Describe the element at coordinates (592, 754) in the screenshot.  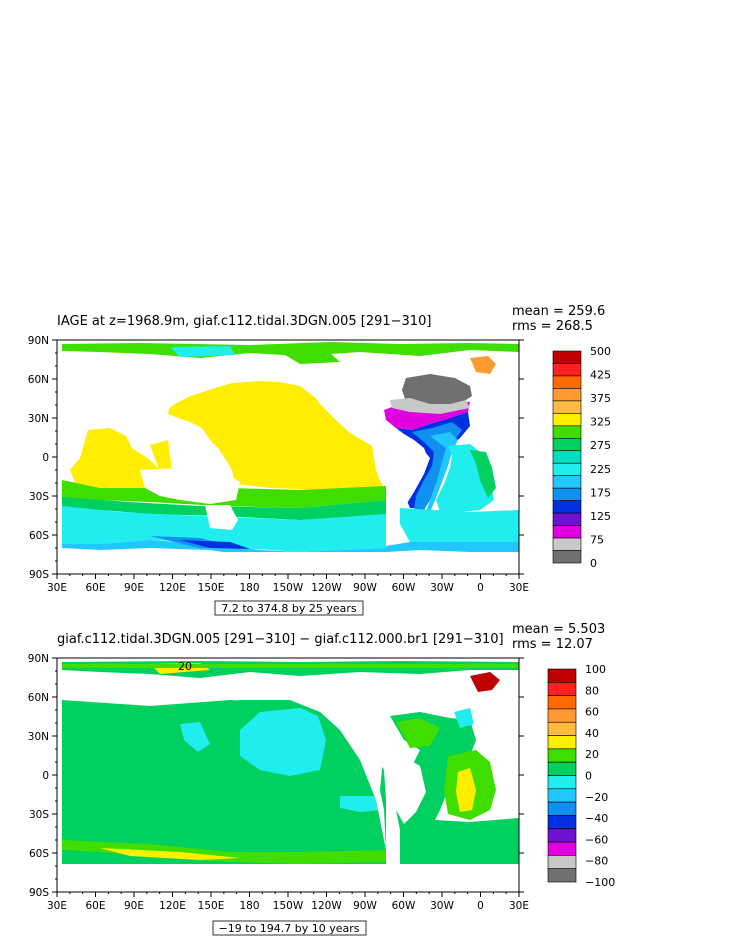
I see `colorbar-label: 20` at that location.